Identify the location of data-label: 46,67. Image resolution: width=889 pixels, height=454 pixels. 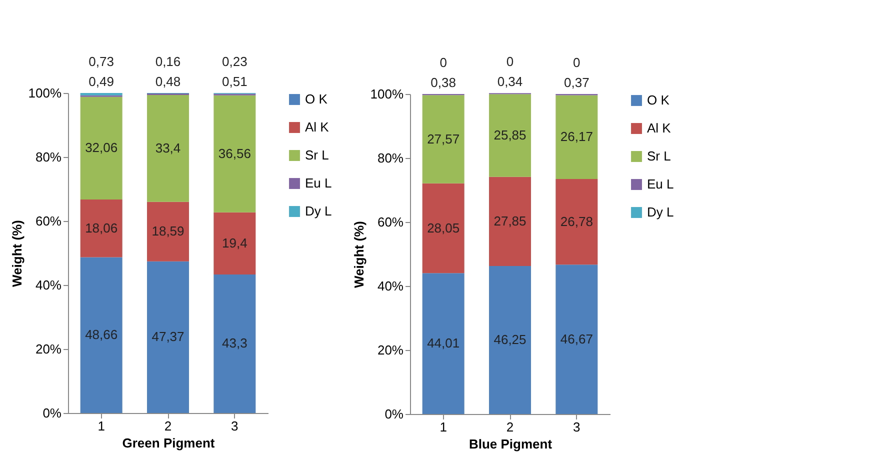
(576, 338).